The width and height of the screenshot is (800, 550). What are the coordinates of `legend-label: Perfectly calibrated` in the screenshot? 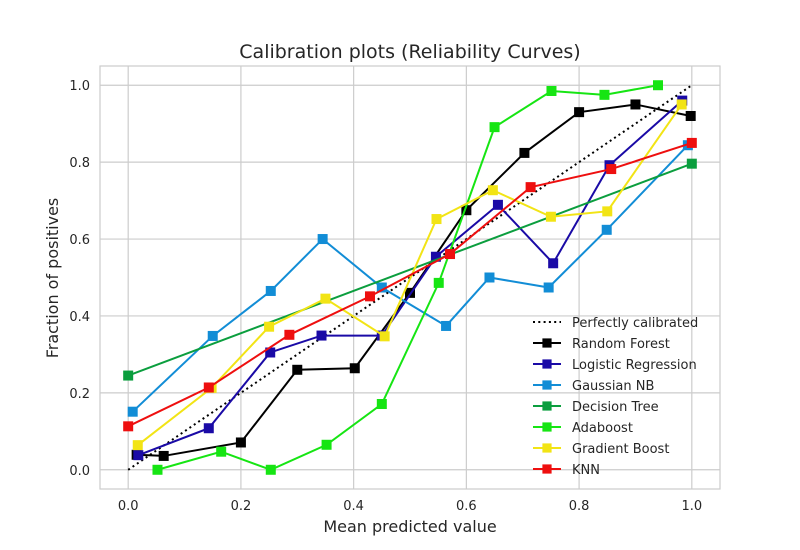 It's located at (635, 323).